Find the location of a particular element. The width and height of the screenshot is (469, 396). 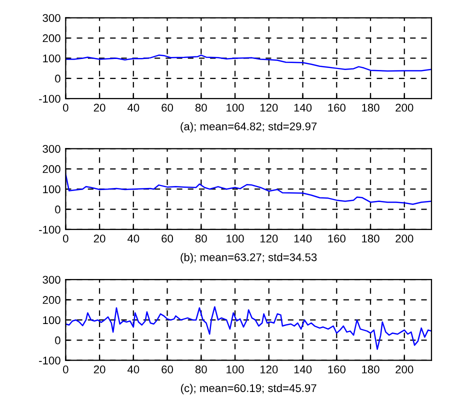

x-axis-title: (a); mean=64.82; std=29.97 is located at coordinates (248, 127).